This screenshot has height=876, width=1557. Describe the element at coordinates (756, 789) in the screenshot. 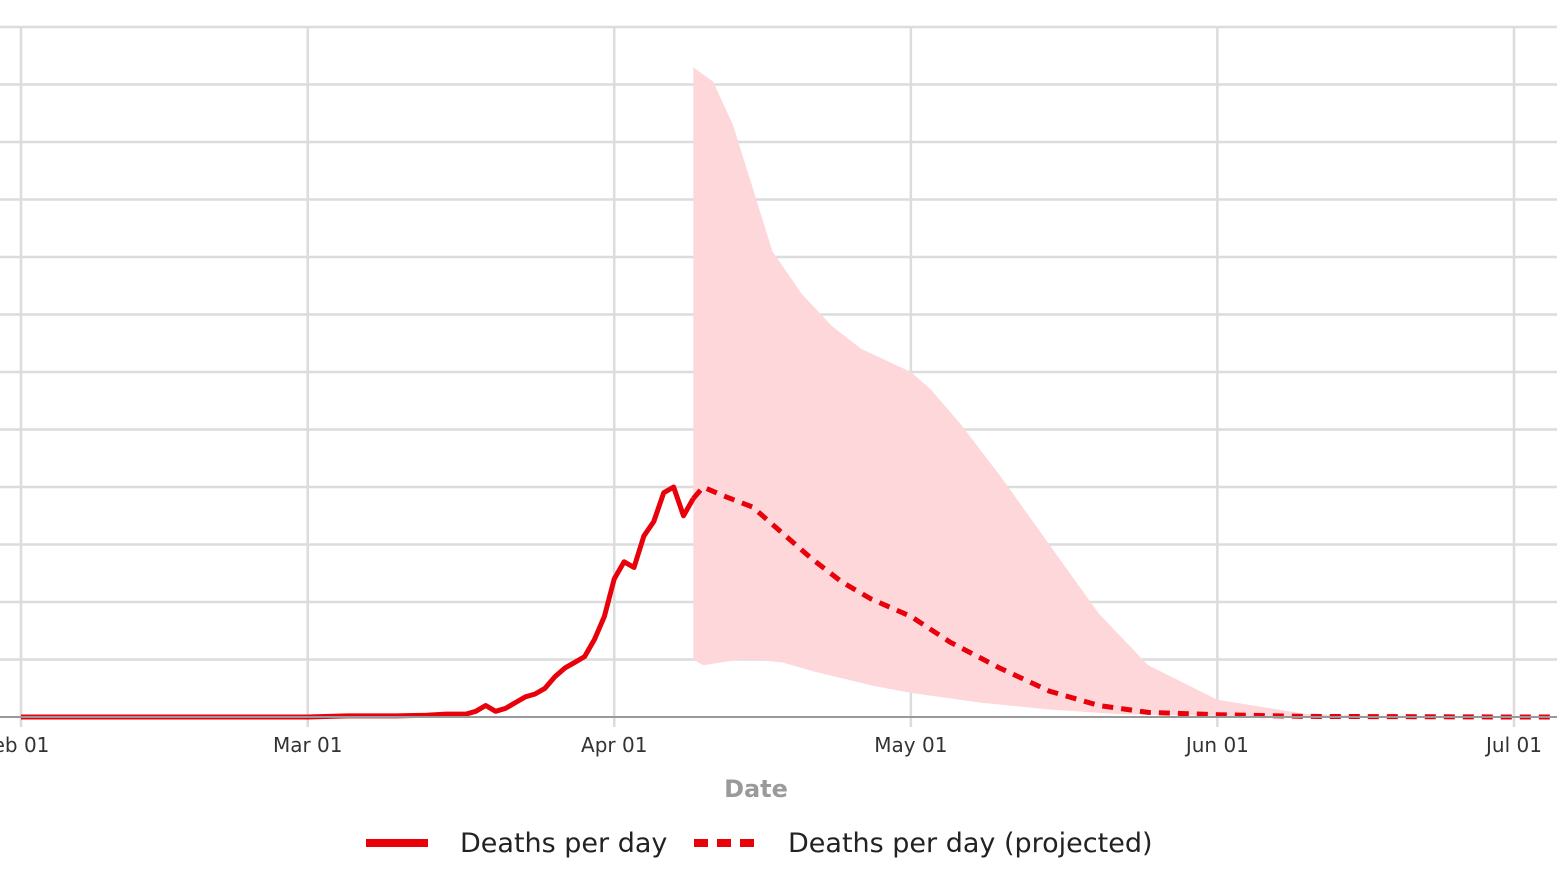

I see `x-axis-title: Date` at that location.